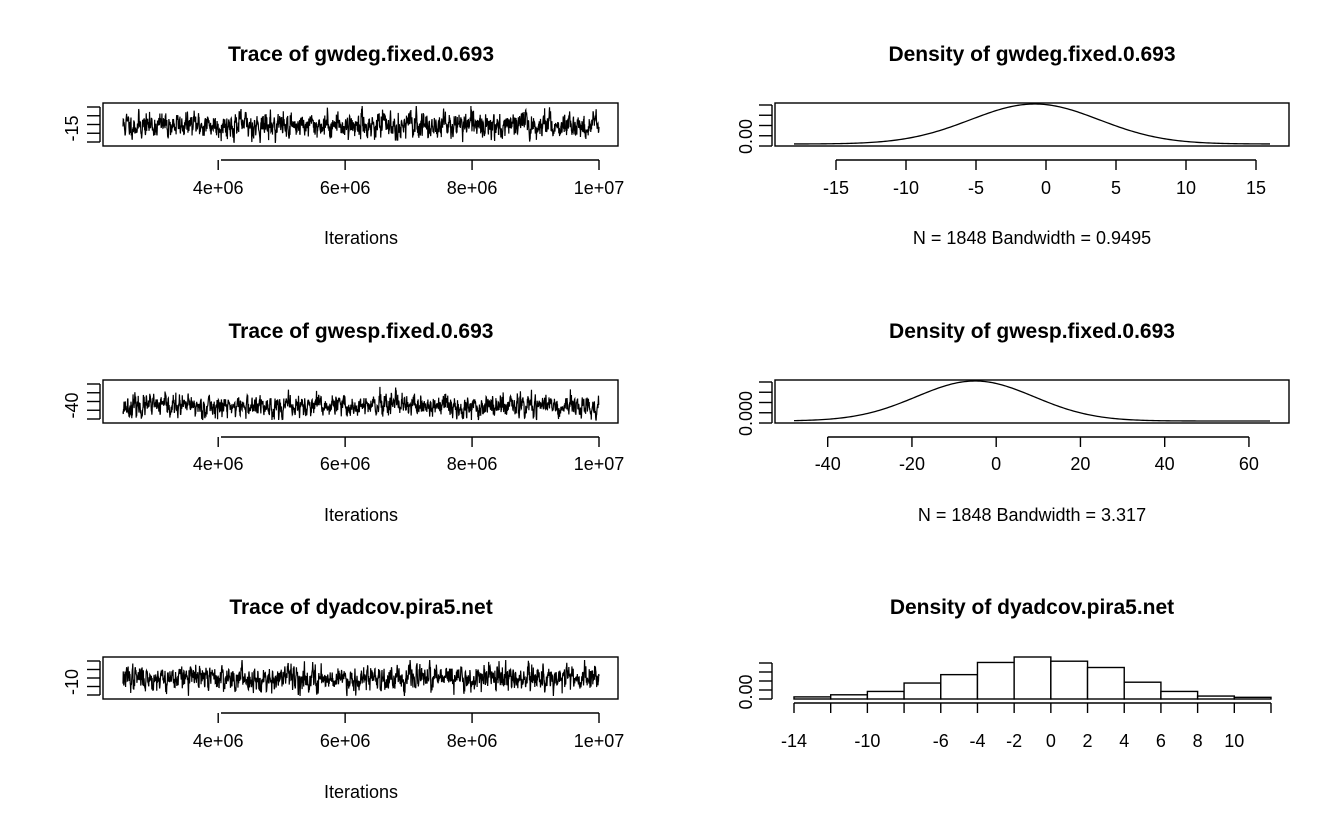  Describe the element at coordinates (977, 741) in the screenshot. I see `x-tick-label: -4` at that location.